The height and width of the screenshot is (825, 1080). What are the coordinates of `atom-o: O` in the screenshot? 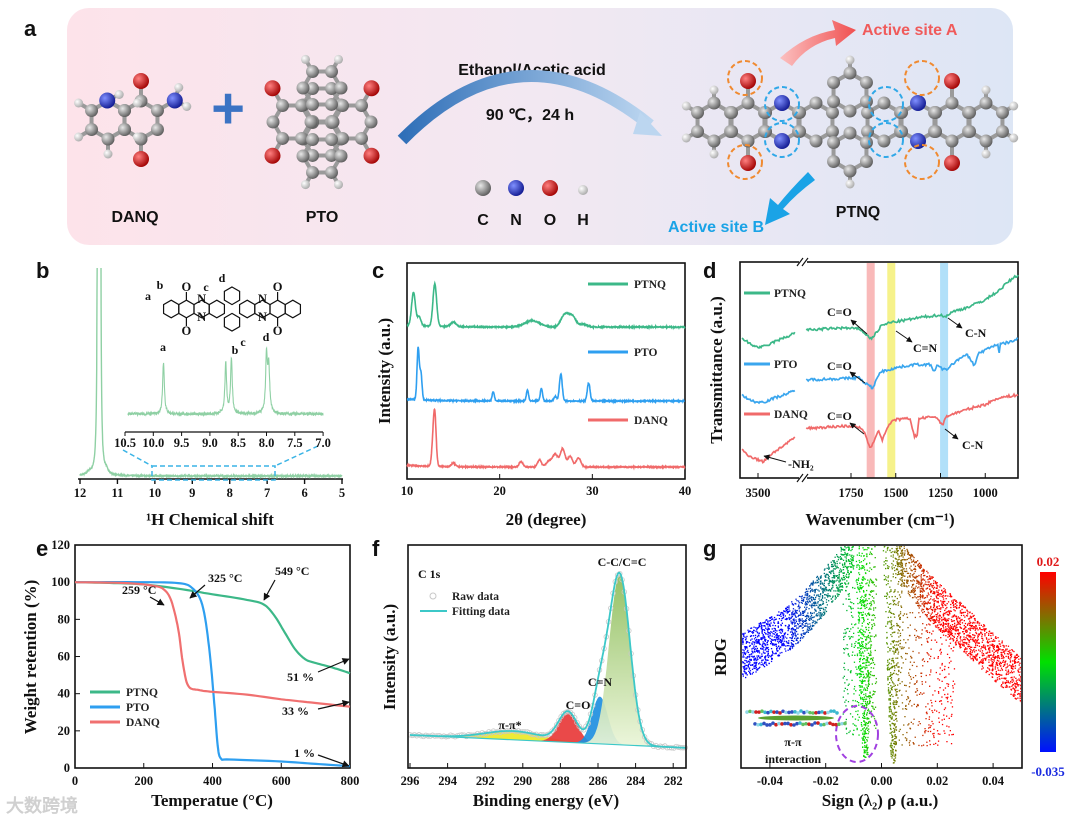 It's located at (187, 287).